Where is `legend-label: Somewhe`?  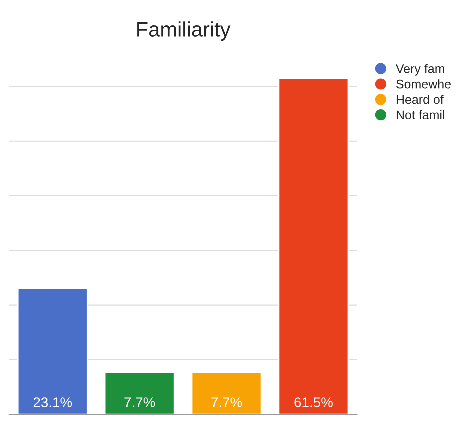
legend-label: Somewhe is located at coordinates (423, 84).